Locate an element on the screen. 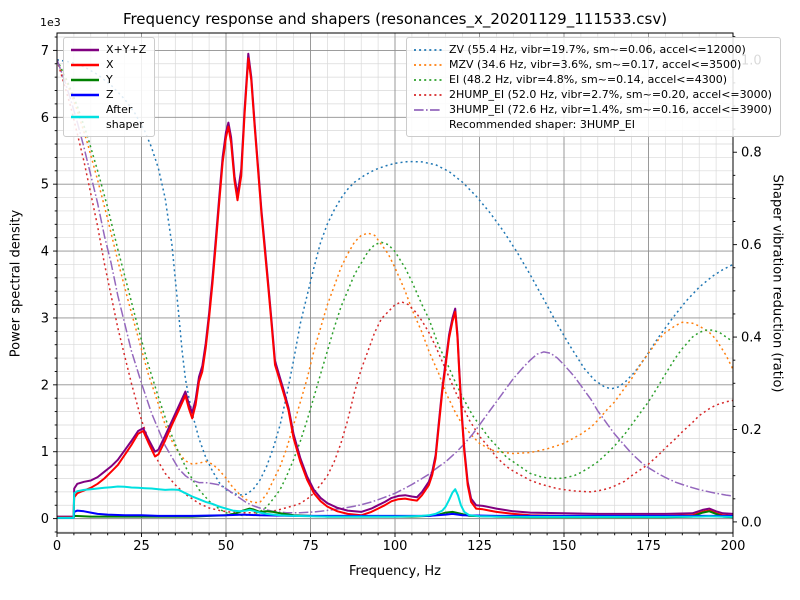 This screenshot has height=600, width=800. x-tick-label: 200 is located at coordinates (733, 546).